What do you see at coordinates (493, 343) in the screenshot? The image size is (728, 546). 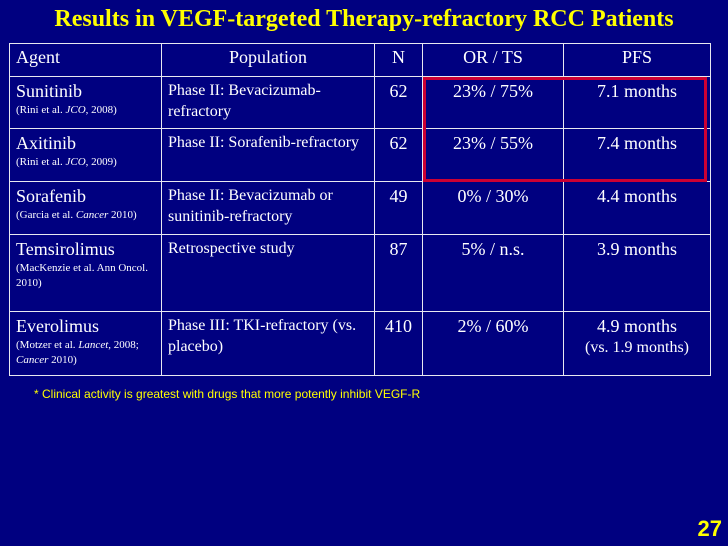 I see `or-ts-cell: 2% / 60%` at bounding box center [493, 343].